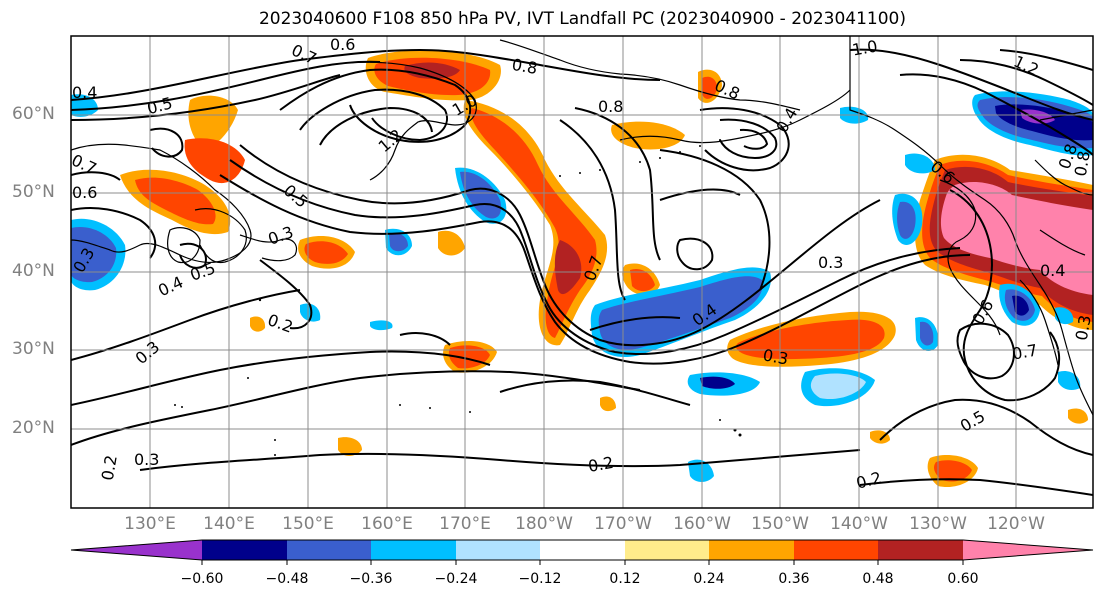 The height and width of the screenshot is (601, 1105). Describe the element at coordinates (465, 524) in the screenshot. I see `lon-label: 170°E` at that location.